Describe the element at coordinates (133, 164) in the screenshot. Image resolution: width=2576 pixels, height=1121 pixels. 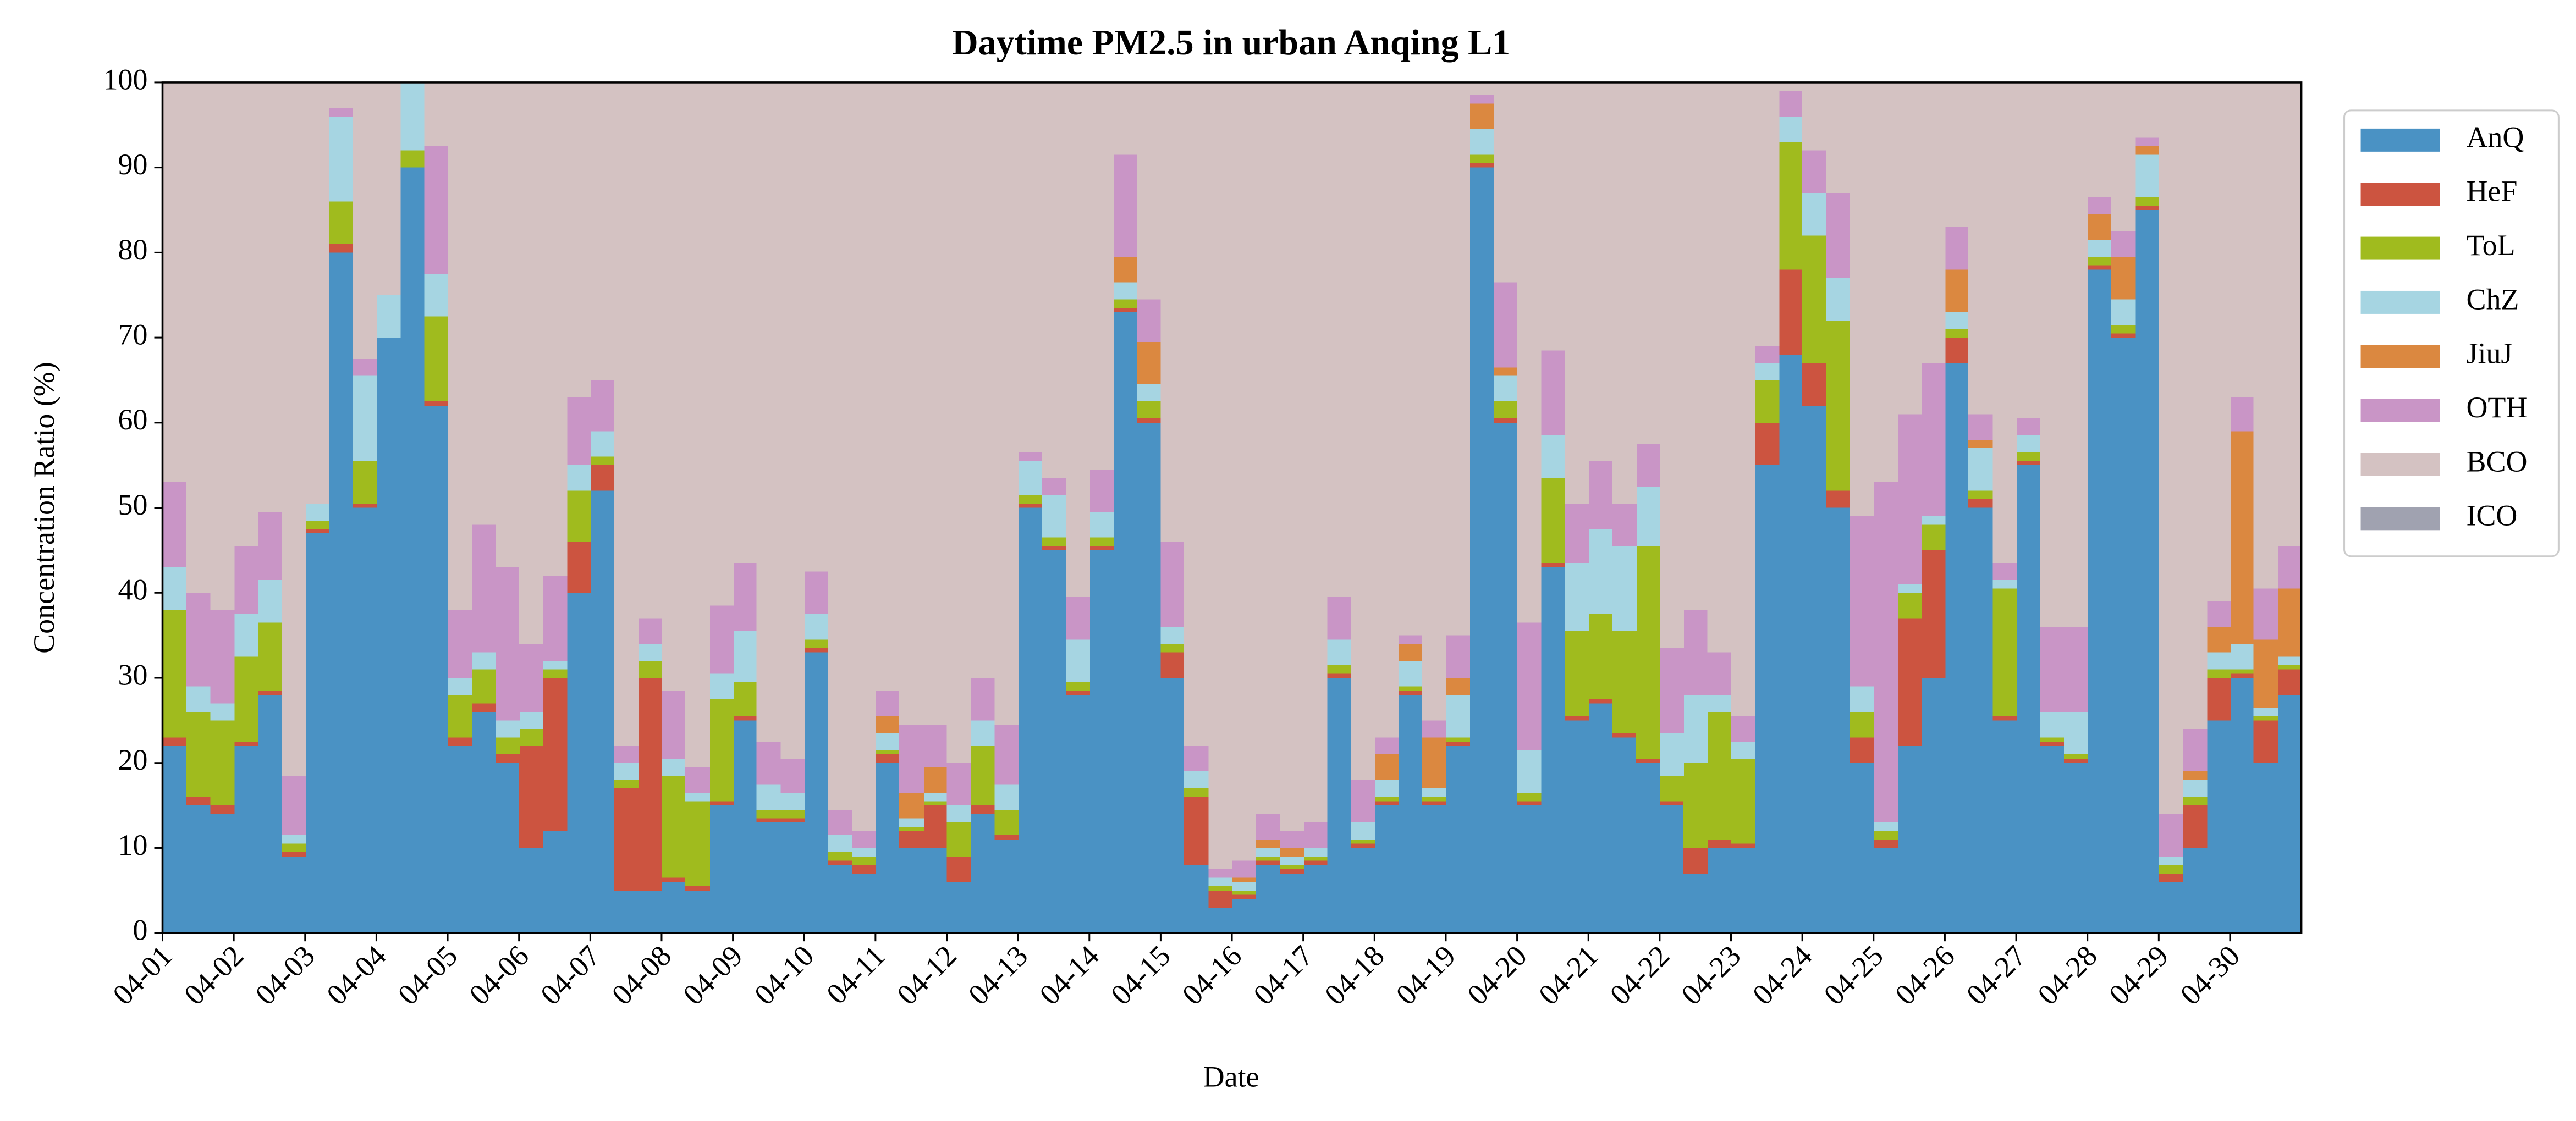
I see `y-tick-label: 90` at that location.